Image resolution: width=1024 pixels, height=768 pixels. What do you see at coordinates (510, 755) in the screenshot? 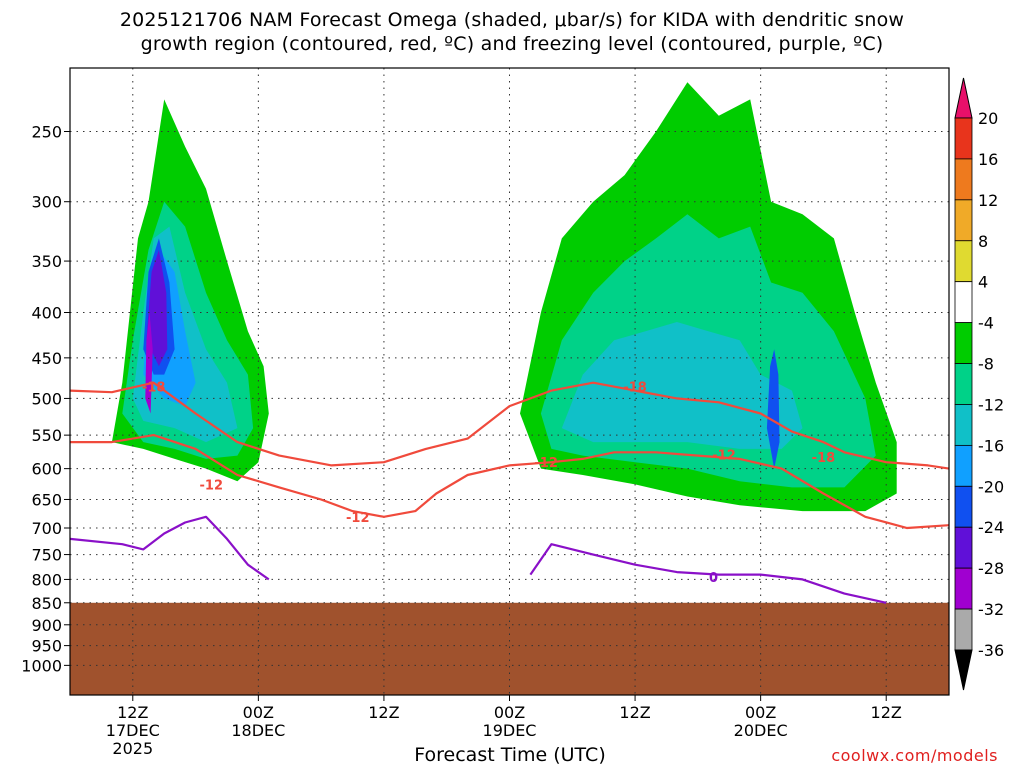
I see `x-axis-label: Forecast Time (UTC)` at bounding box center [510, 755].